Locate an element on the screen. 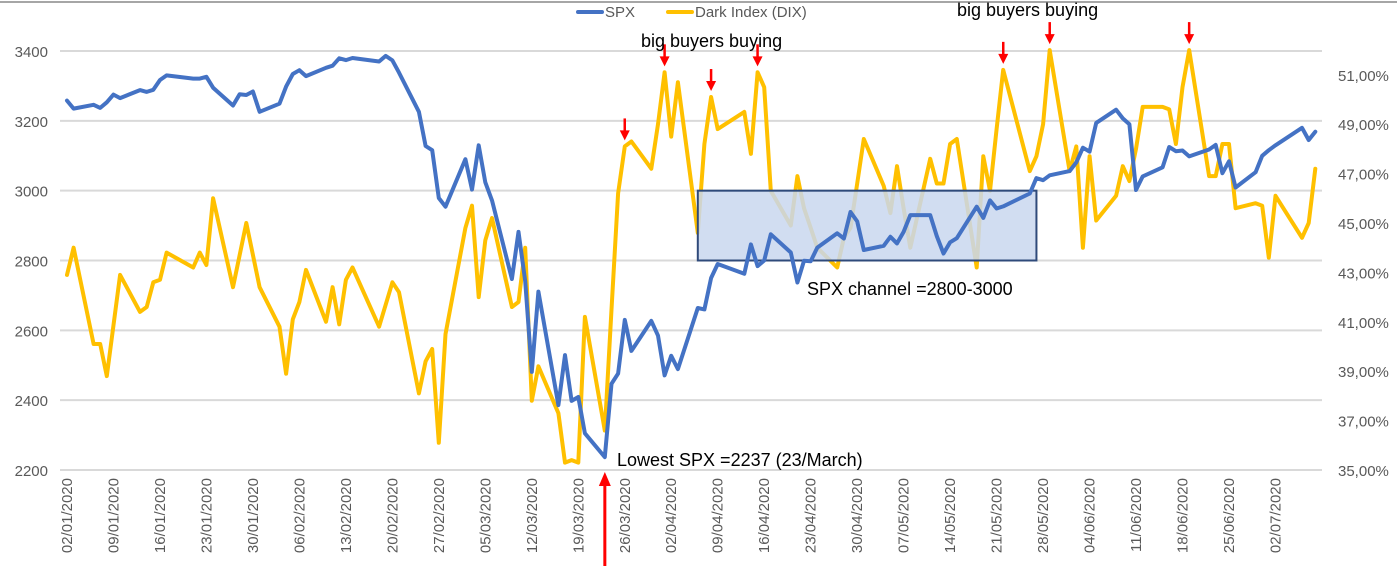 The image size is (1397, 580). left-tick-label: 2400 is located at coordinates (31, 401).